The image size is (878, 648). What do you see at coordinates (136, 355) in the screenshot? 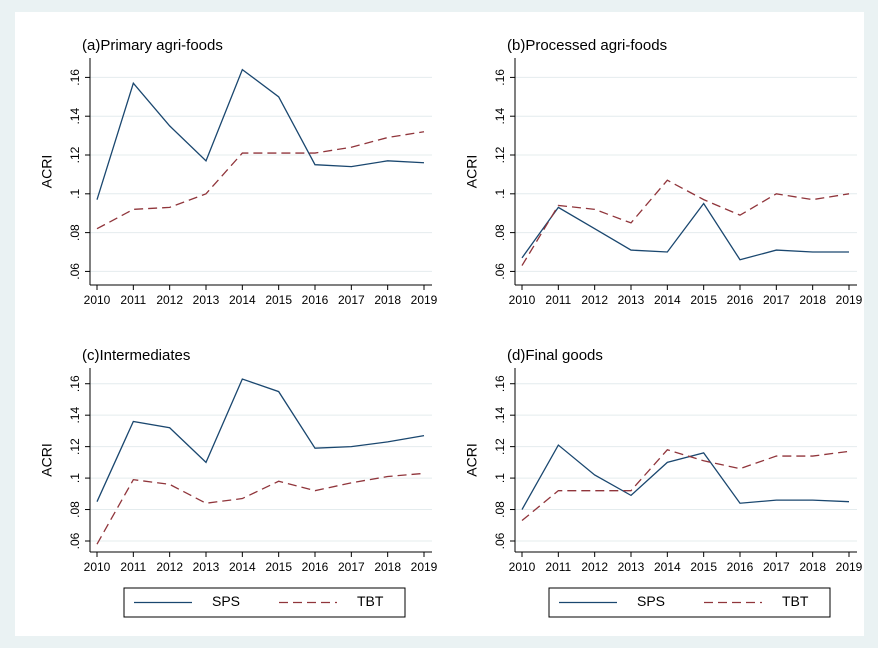
I see `panel-title: (c)Intermediates` at bounding box center [136, 355].